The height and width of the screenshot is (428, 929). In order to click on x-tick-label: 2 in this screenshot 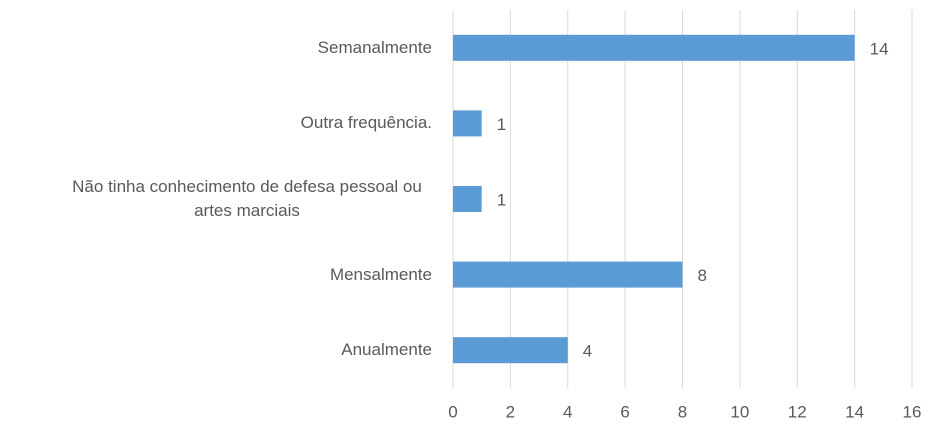, I will do `click(510, 411)`.